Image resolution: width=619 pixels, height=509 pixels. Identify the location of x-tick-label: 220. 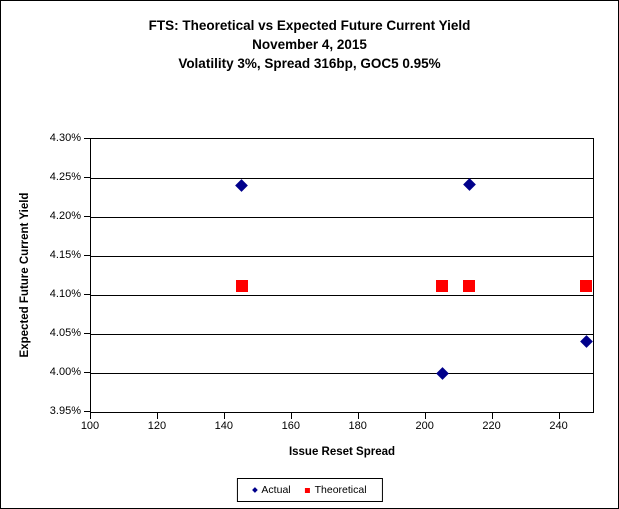
(491, 426).